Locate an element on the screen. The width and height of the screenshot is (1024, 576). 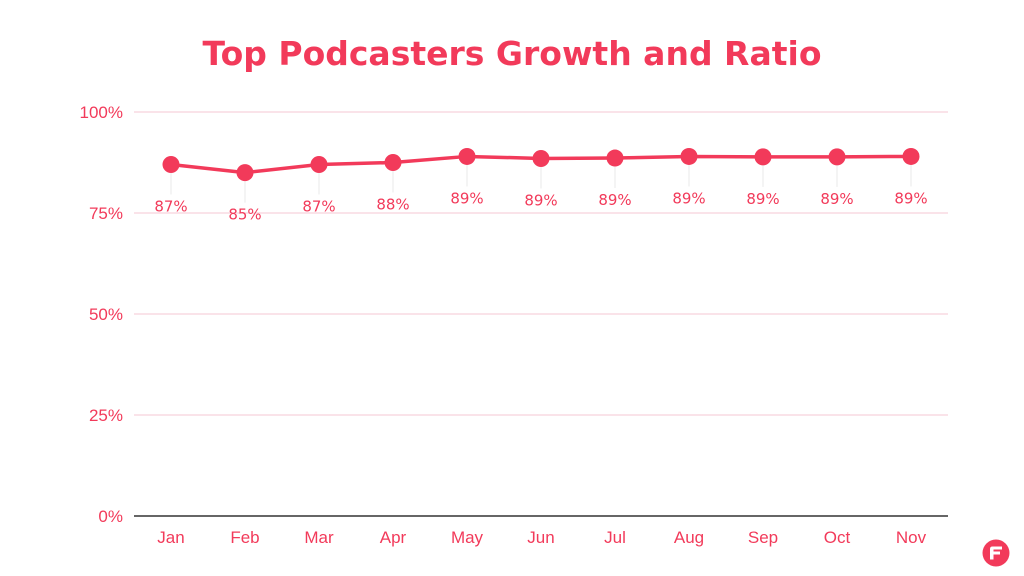
data-label: 85% is located at coordinates (244, 215).